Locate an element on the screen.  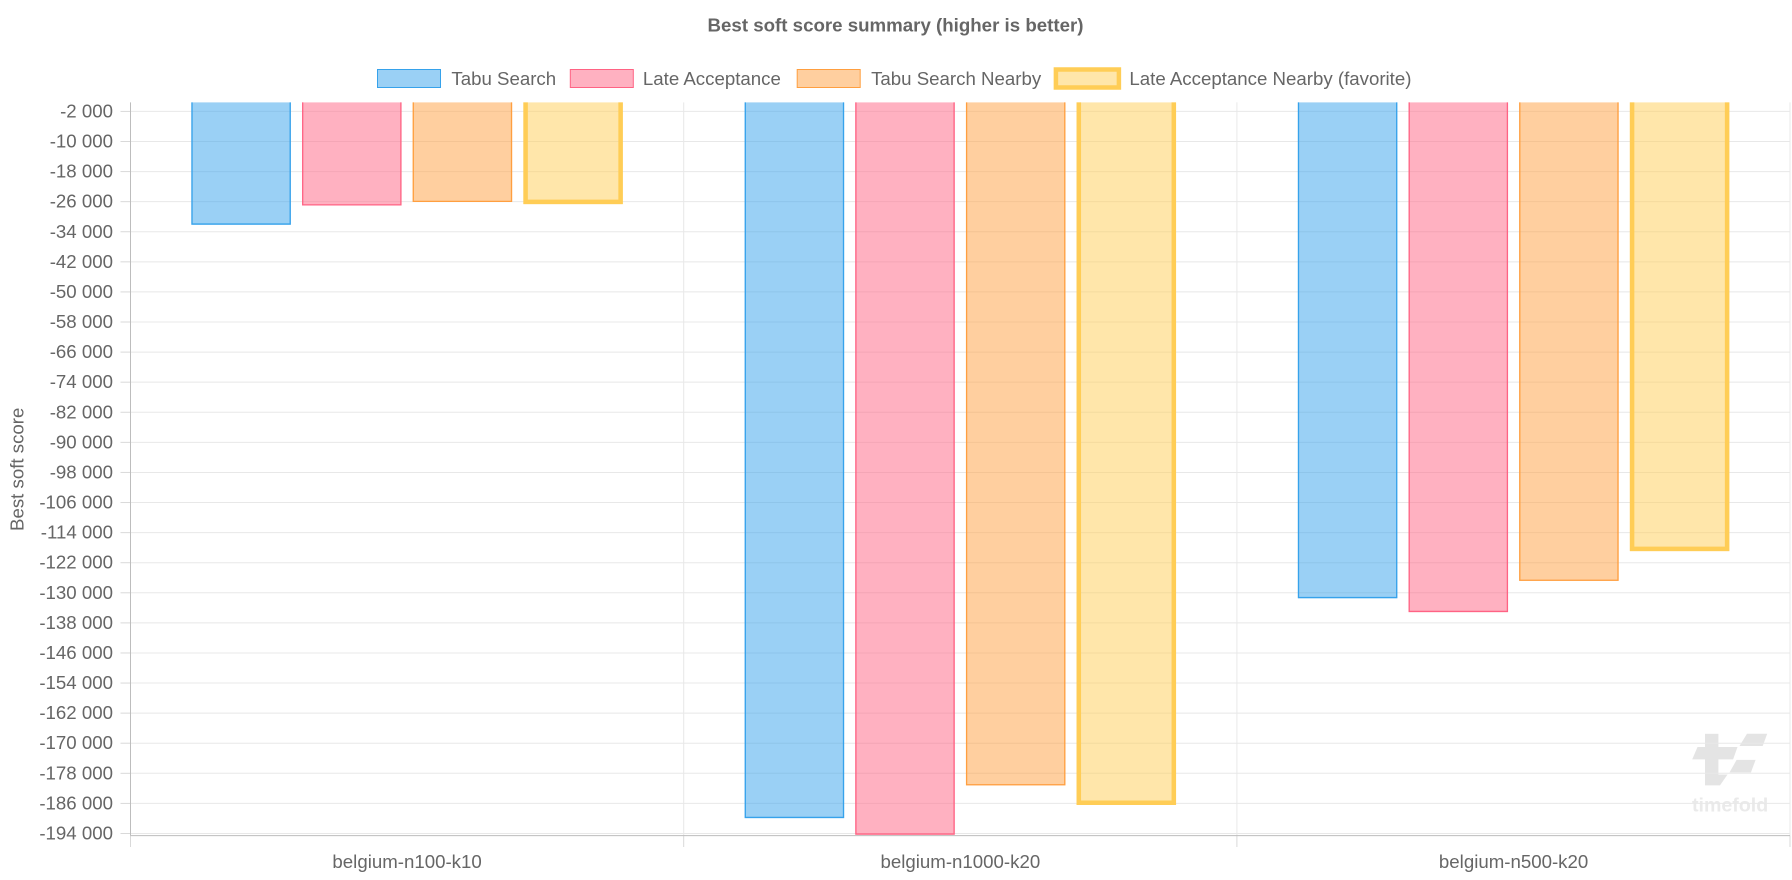
svg-text: -178 000 is located at coordinates (76, 772).